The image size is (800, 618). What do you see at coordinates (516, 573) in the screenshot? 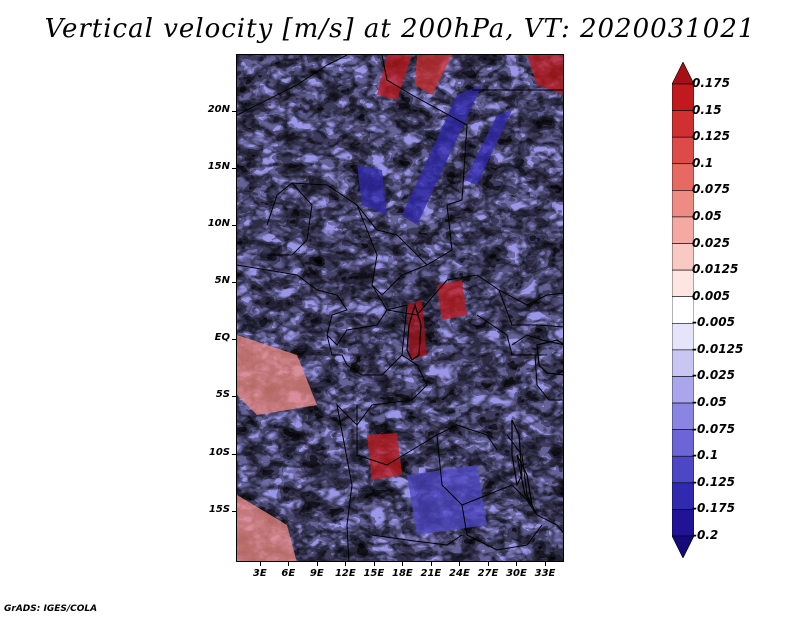
I see `longitude-label: 30E` at bounding box center [516, 573].